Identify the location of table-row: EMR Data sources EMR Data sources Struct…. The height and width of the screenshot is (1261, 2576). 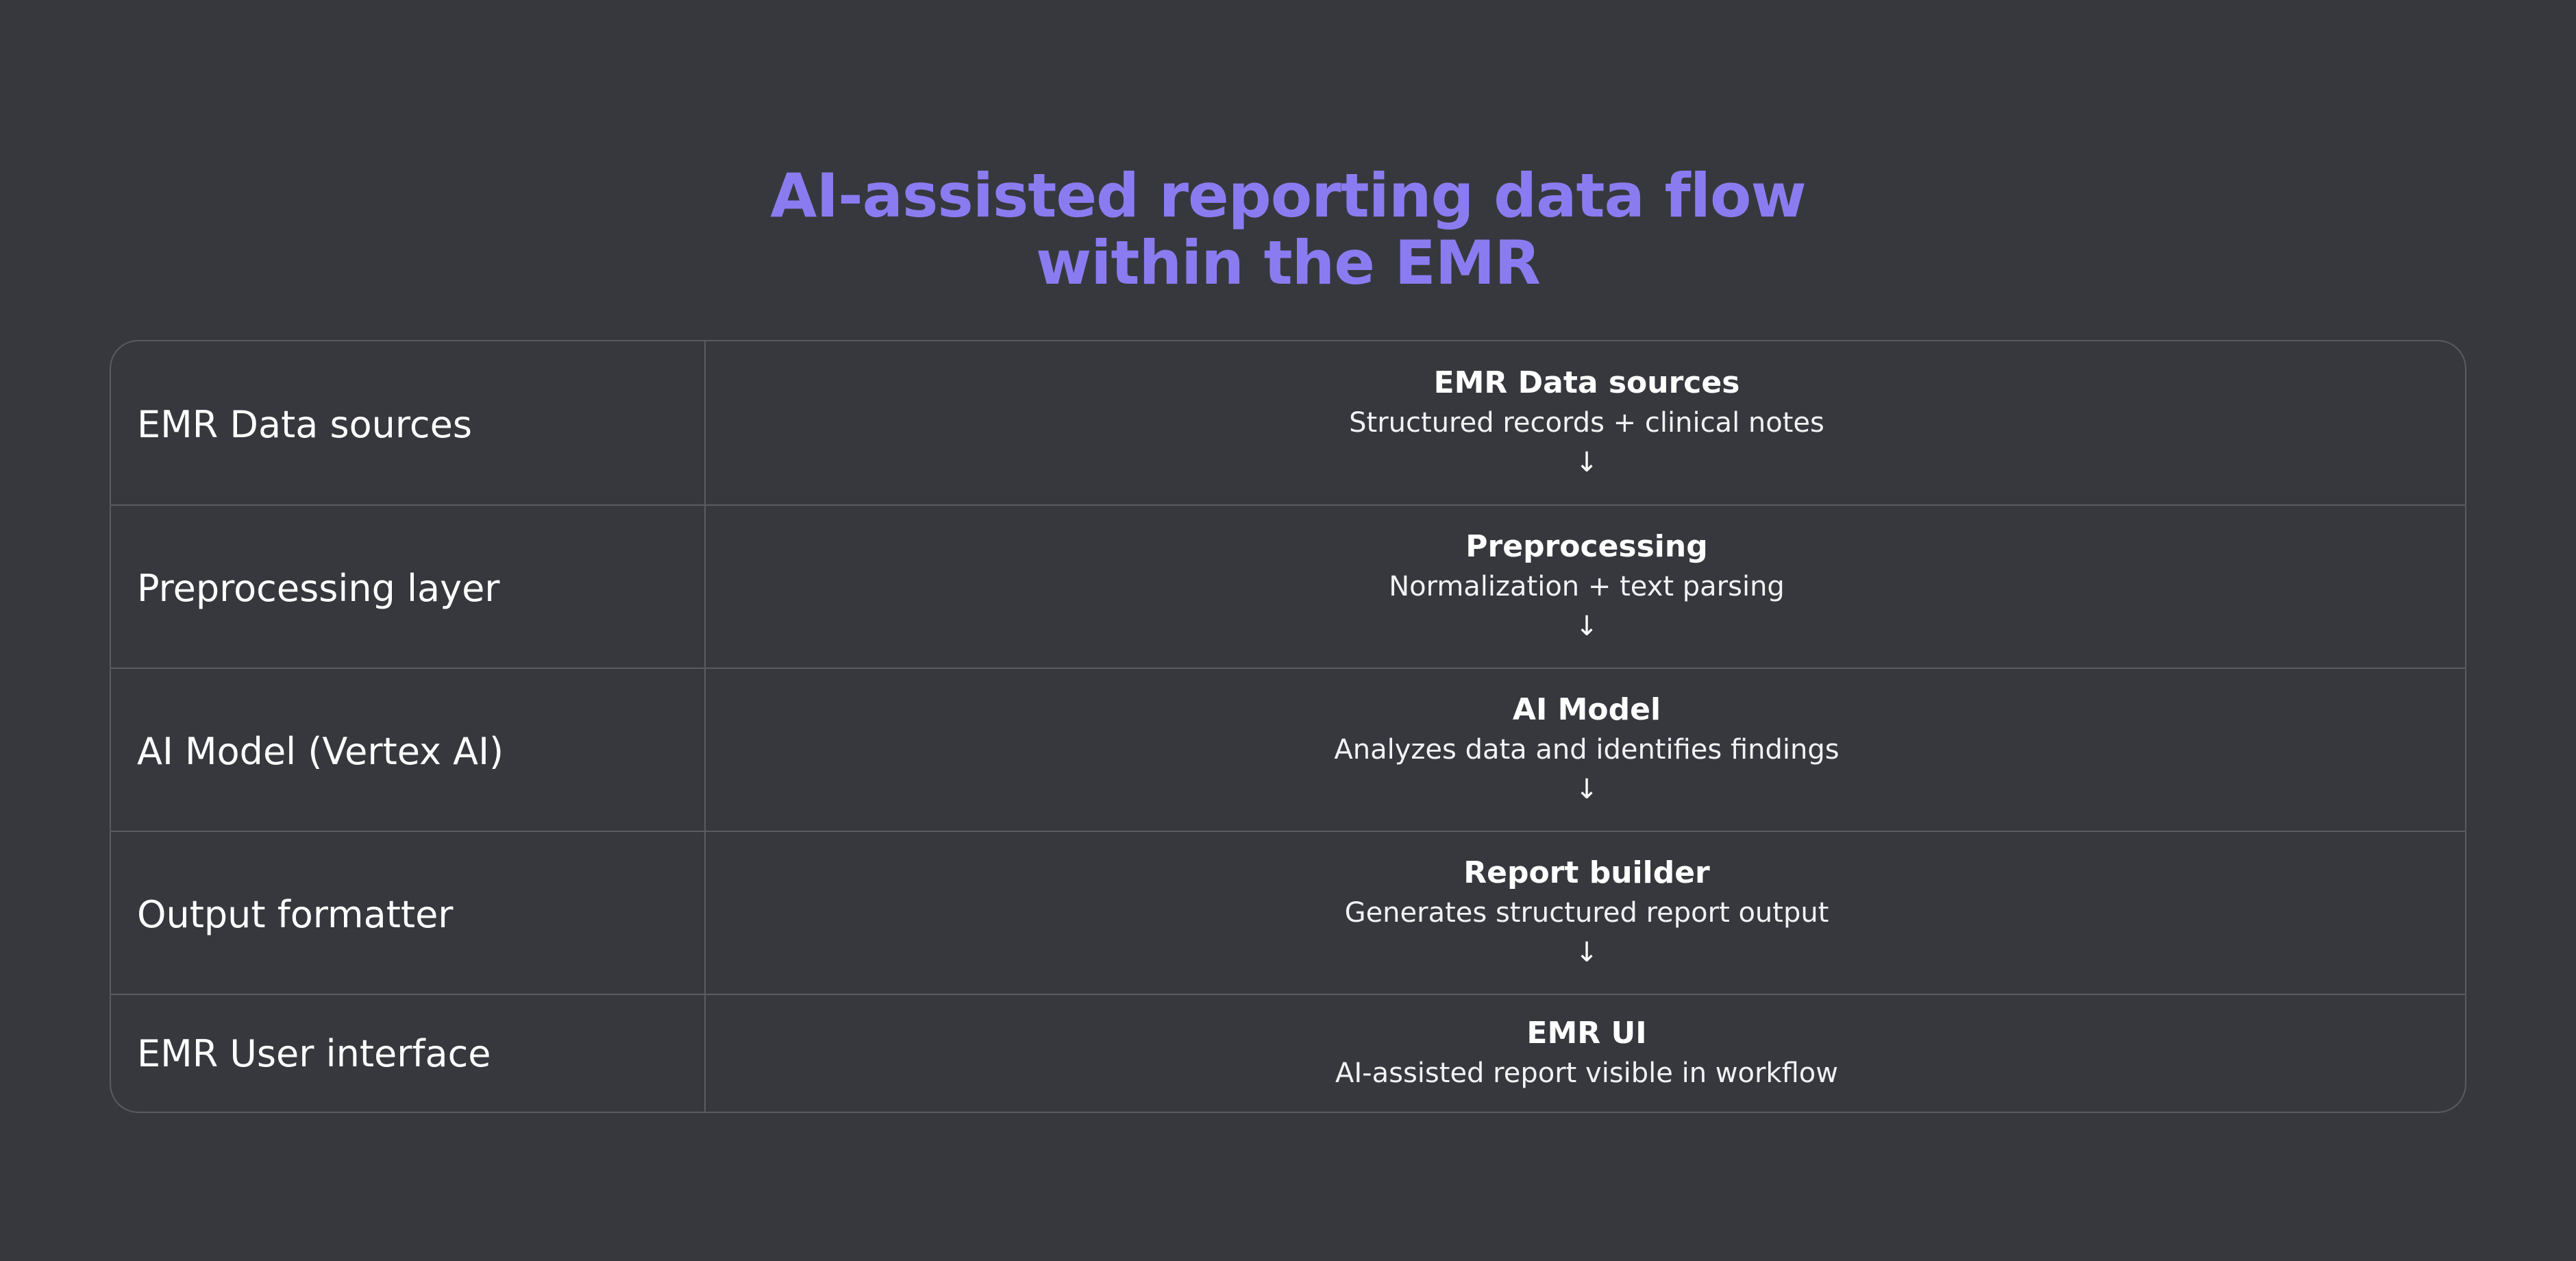
(1288, 422).